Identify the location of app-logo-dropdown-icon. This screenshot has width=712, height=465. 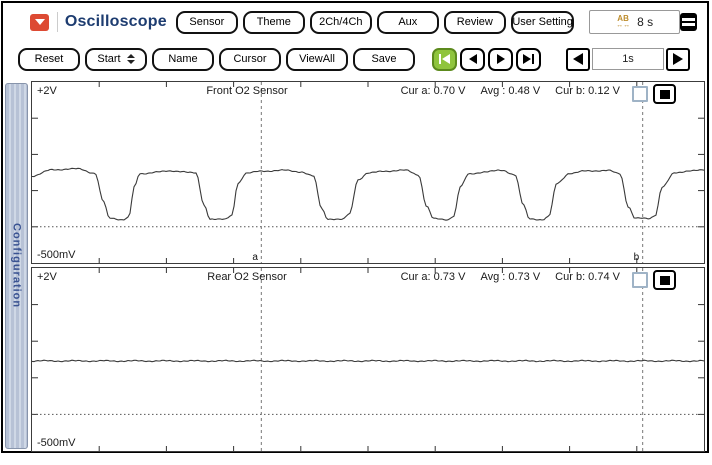
(39, 22).